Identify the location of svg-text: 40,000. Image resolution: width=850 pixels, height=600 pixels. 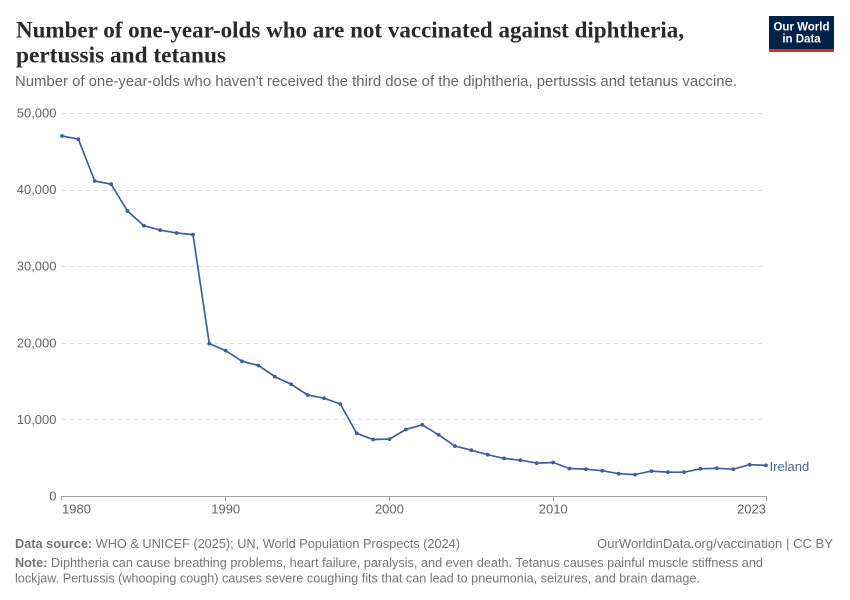
(37, 189).